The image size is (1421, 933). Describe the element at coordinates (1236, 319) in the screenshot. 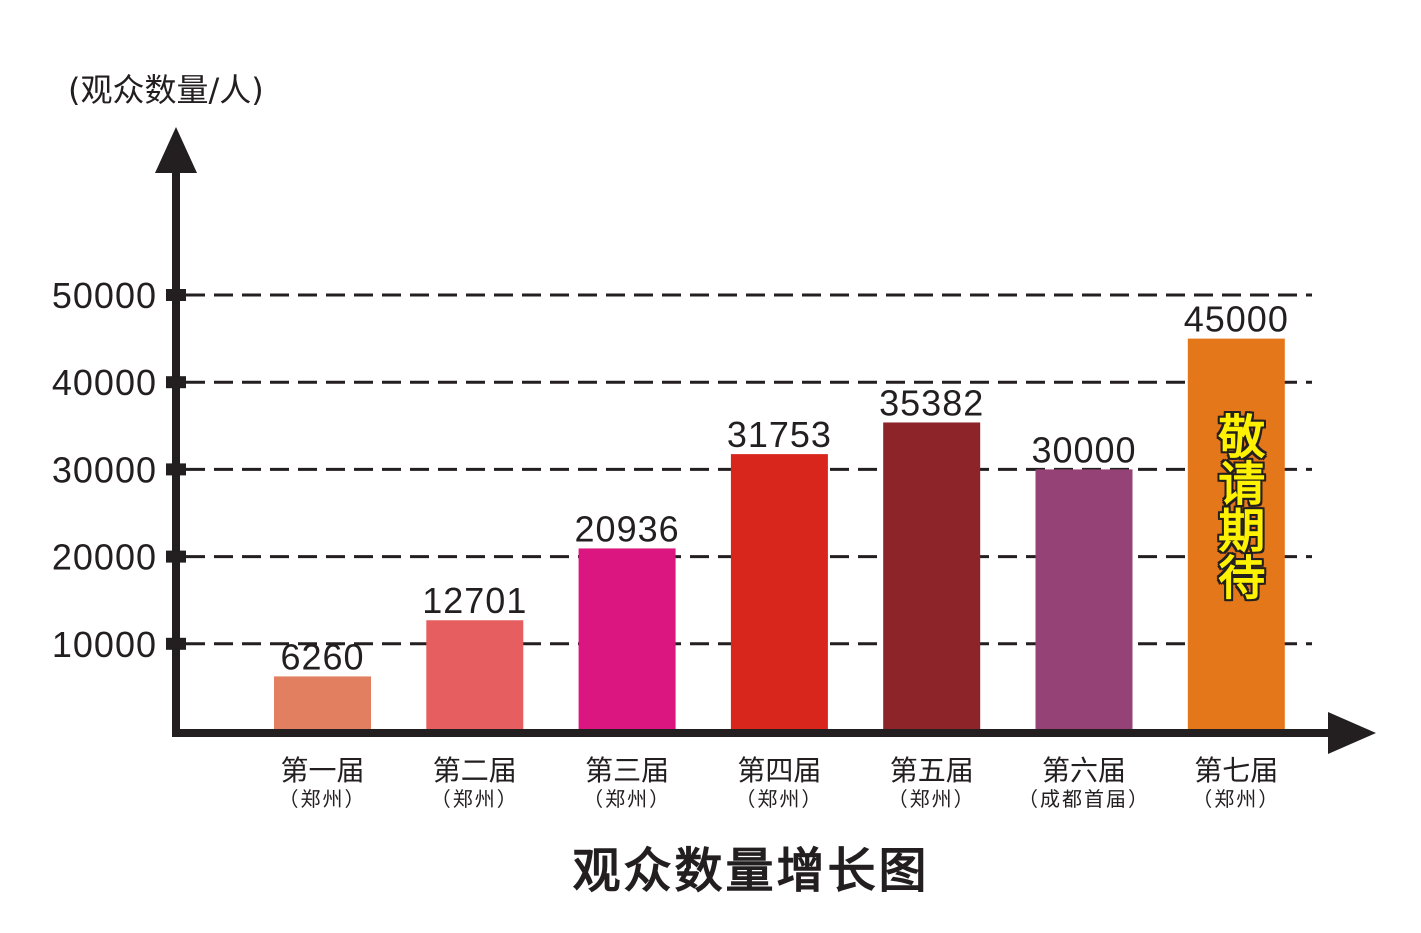

I see `bar-value-label: 45000` at that location.